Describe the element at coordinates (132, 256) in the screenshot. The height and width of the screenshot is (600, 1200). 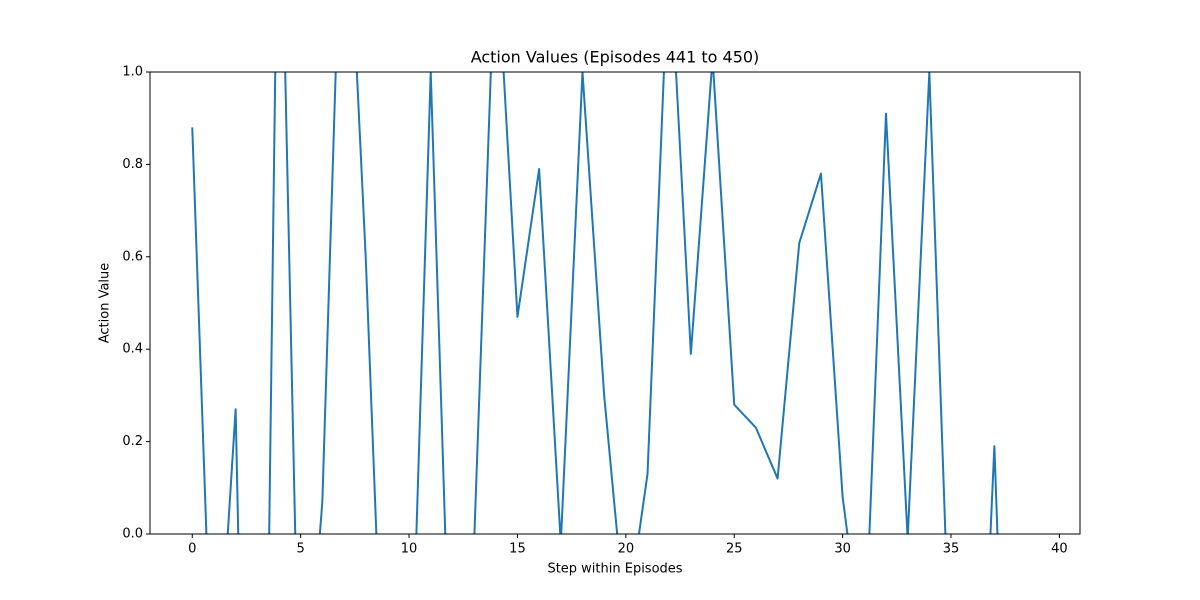
I see `y-tick-label: 0.6` at that location.